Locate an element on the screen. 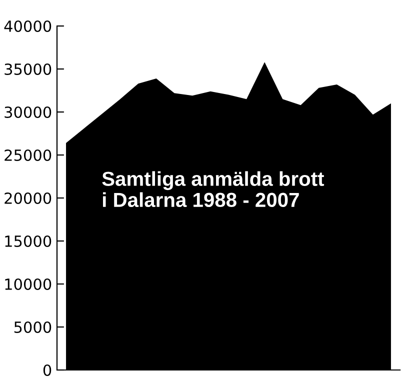 This screenshot has width=401, height=389. y-tick-label: 30000 is located at coordinates (28, 112).